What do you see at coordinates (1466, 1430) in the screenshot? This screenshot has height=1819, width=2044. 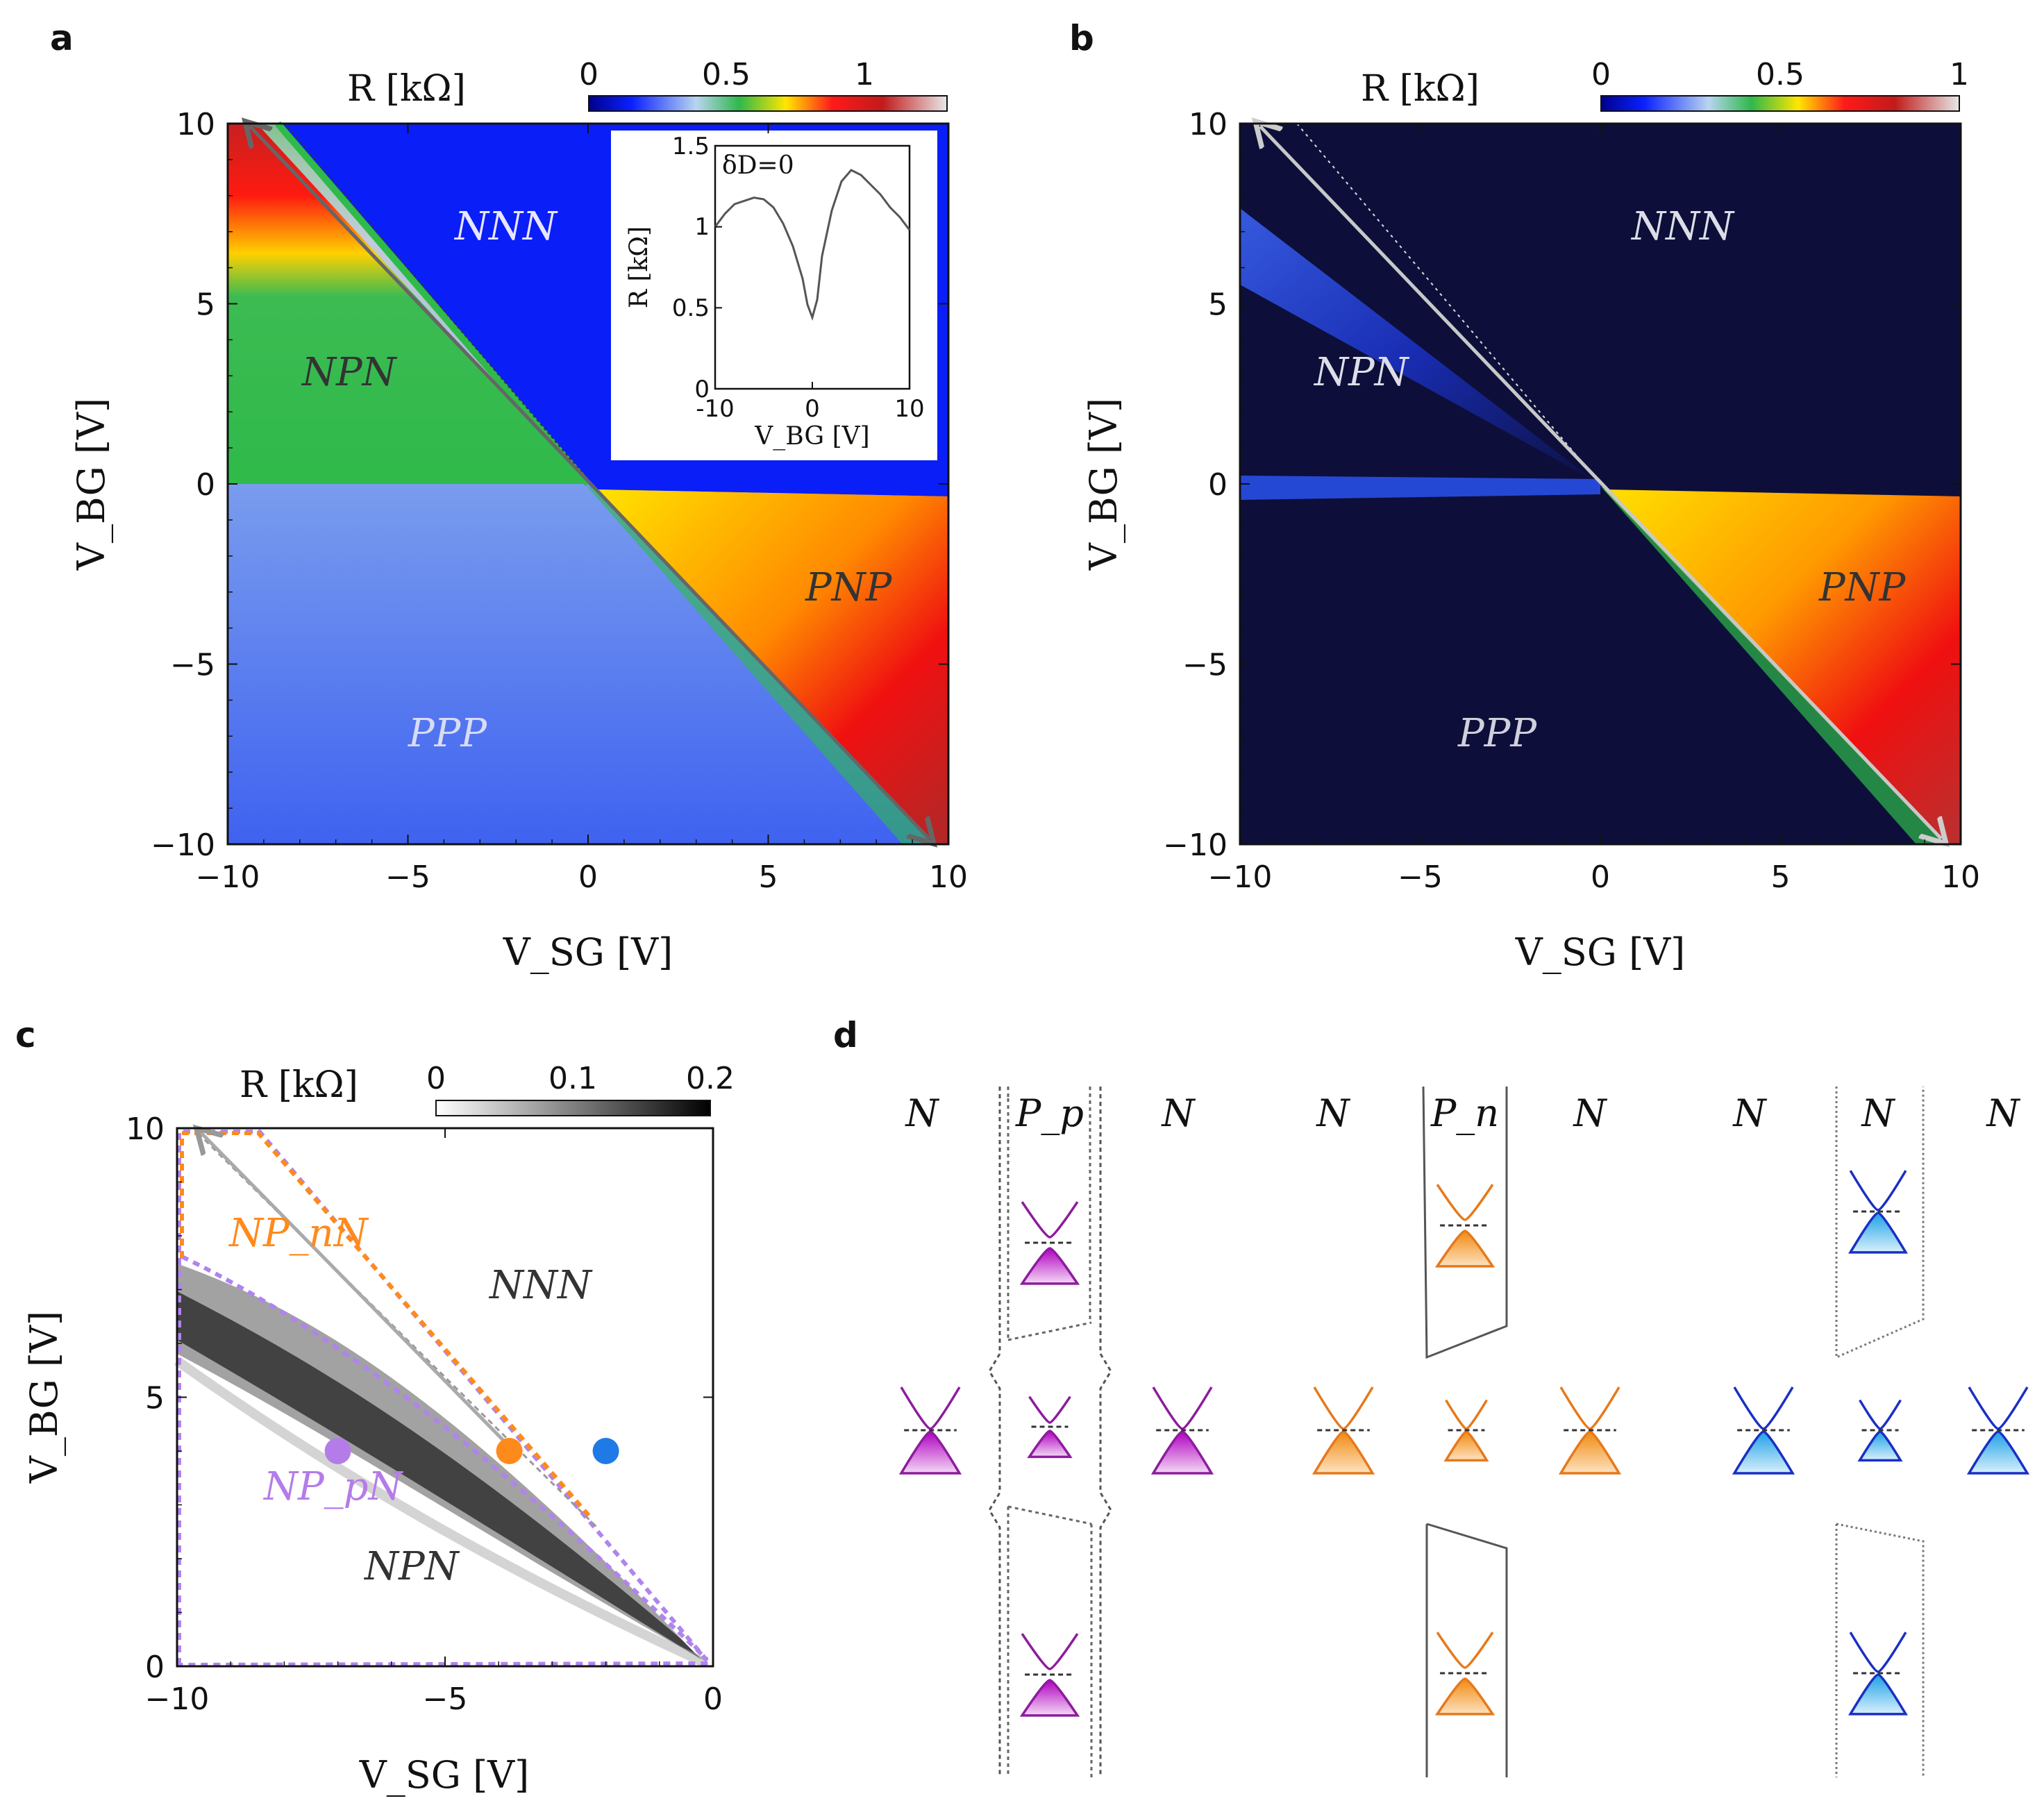 I see `band-diagram-m4` at bounding box center [1466, 1430].